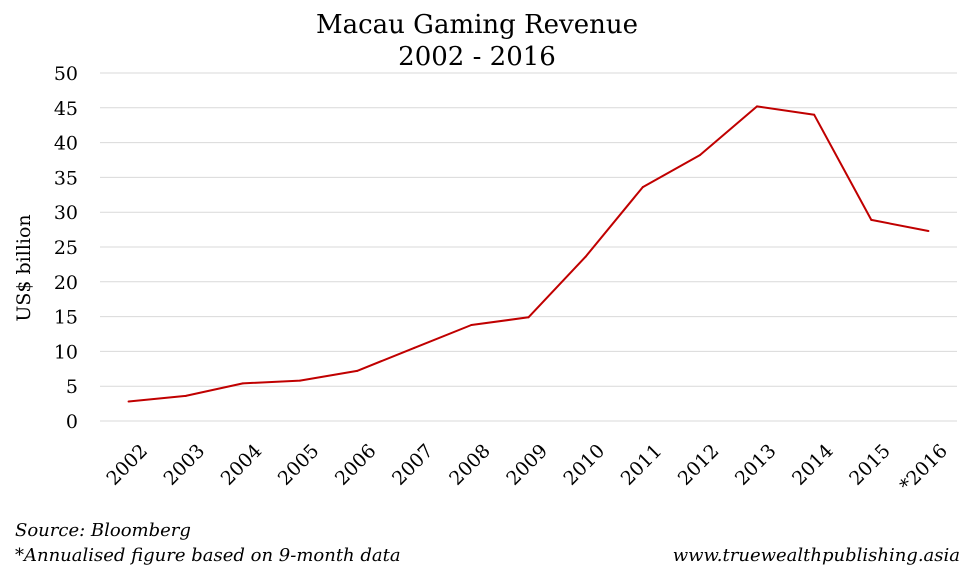  Describe the element at coordinates (414, 347) in the screenshot. I see `data-point-2007` at that location.